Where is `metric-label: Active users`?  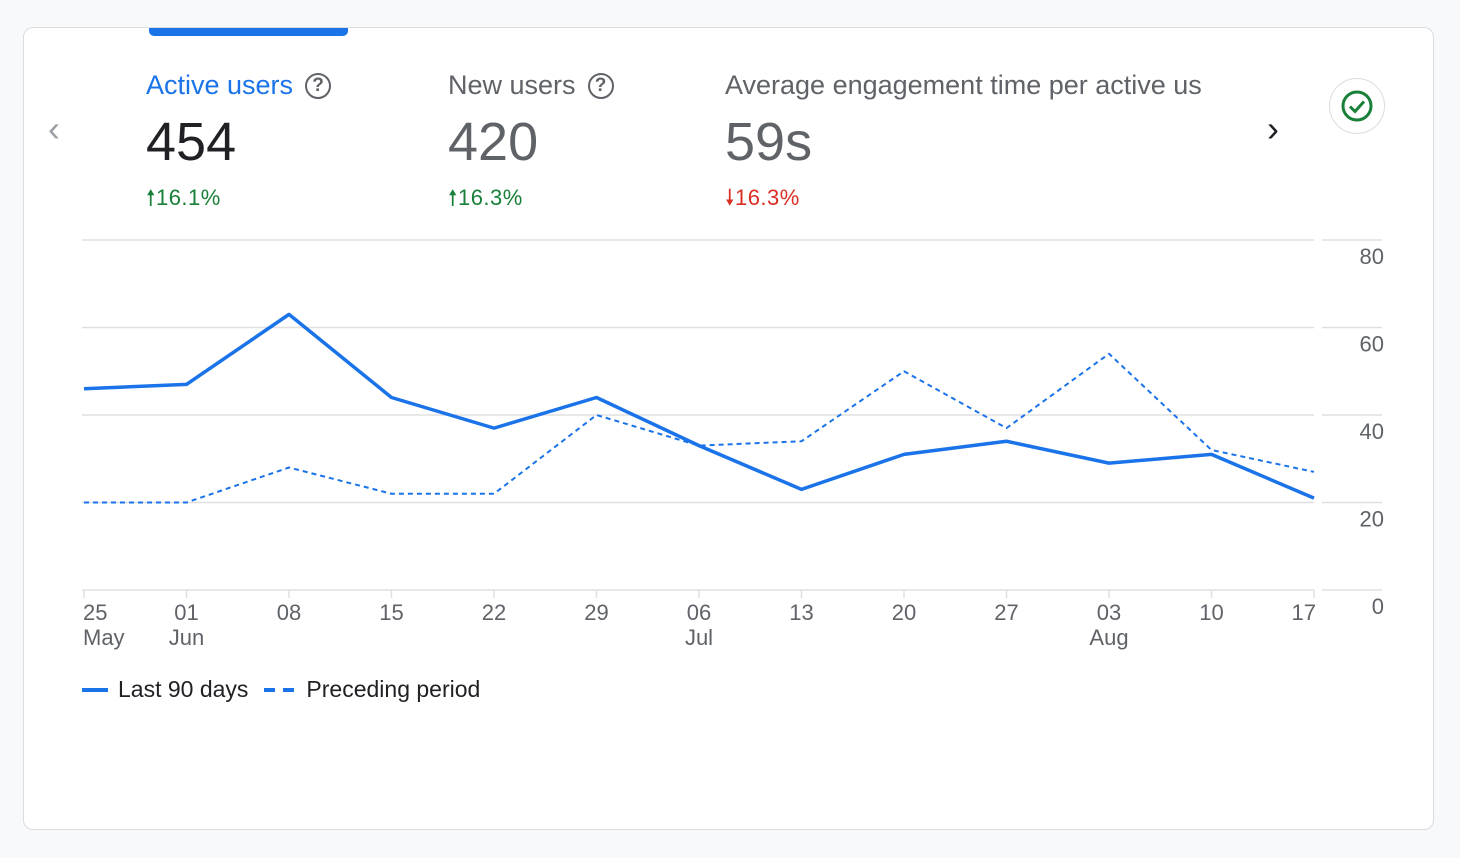 metric-label: Active users is located at coordinates (220, 85).